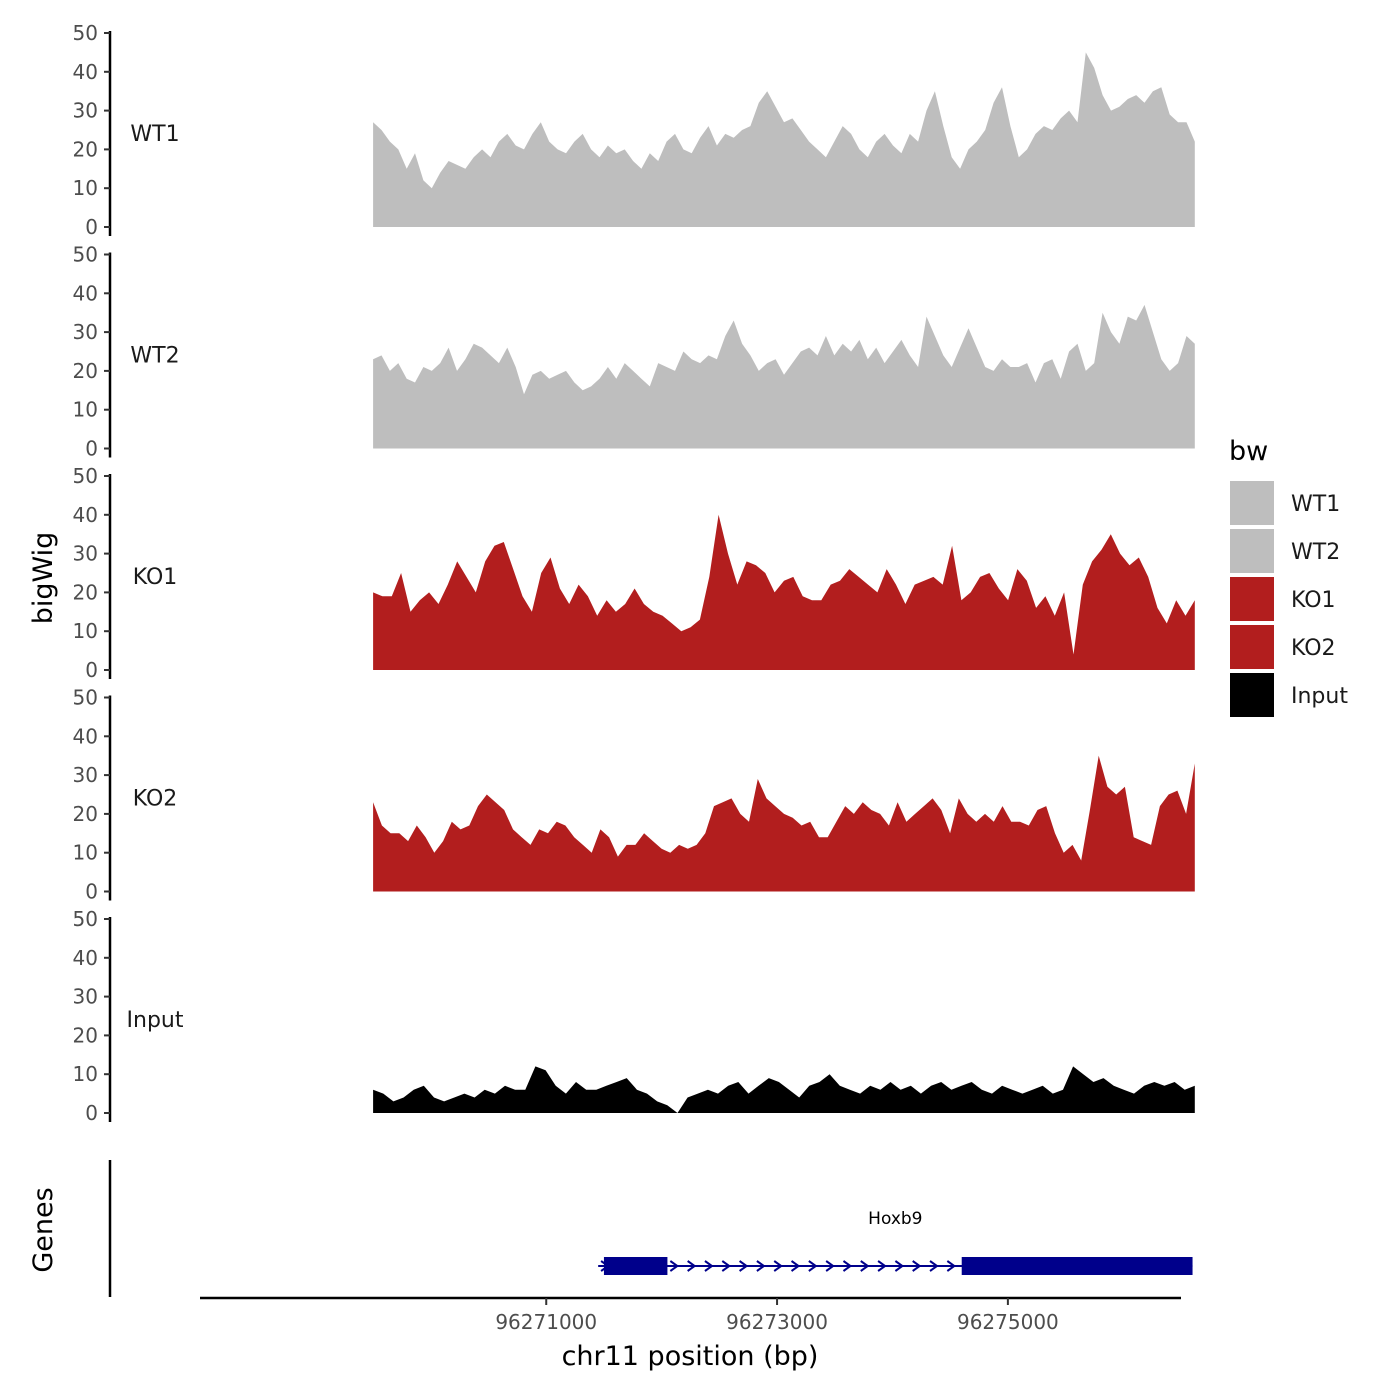 The width and height of the screenshot is (1400, 1400). What do you see at coordinates (1252, 551) in the screenshot?
I see `legend-key-wt2` at bounding box center [1252, 551].